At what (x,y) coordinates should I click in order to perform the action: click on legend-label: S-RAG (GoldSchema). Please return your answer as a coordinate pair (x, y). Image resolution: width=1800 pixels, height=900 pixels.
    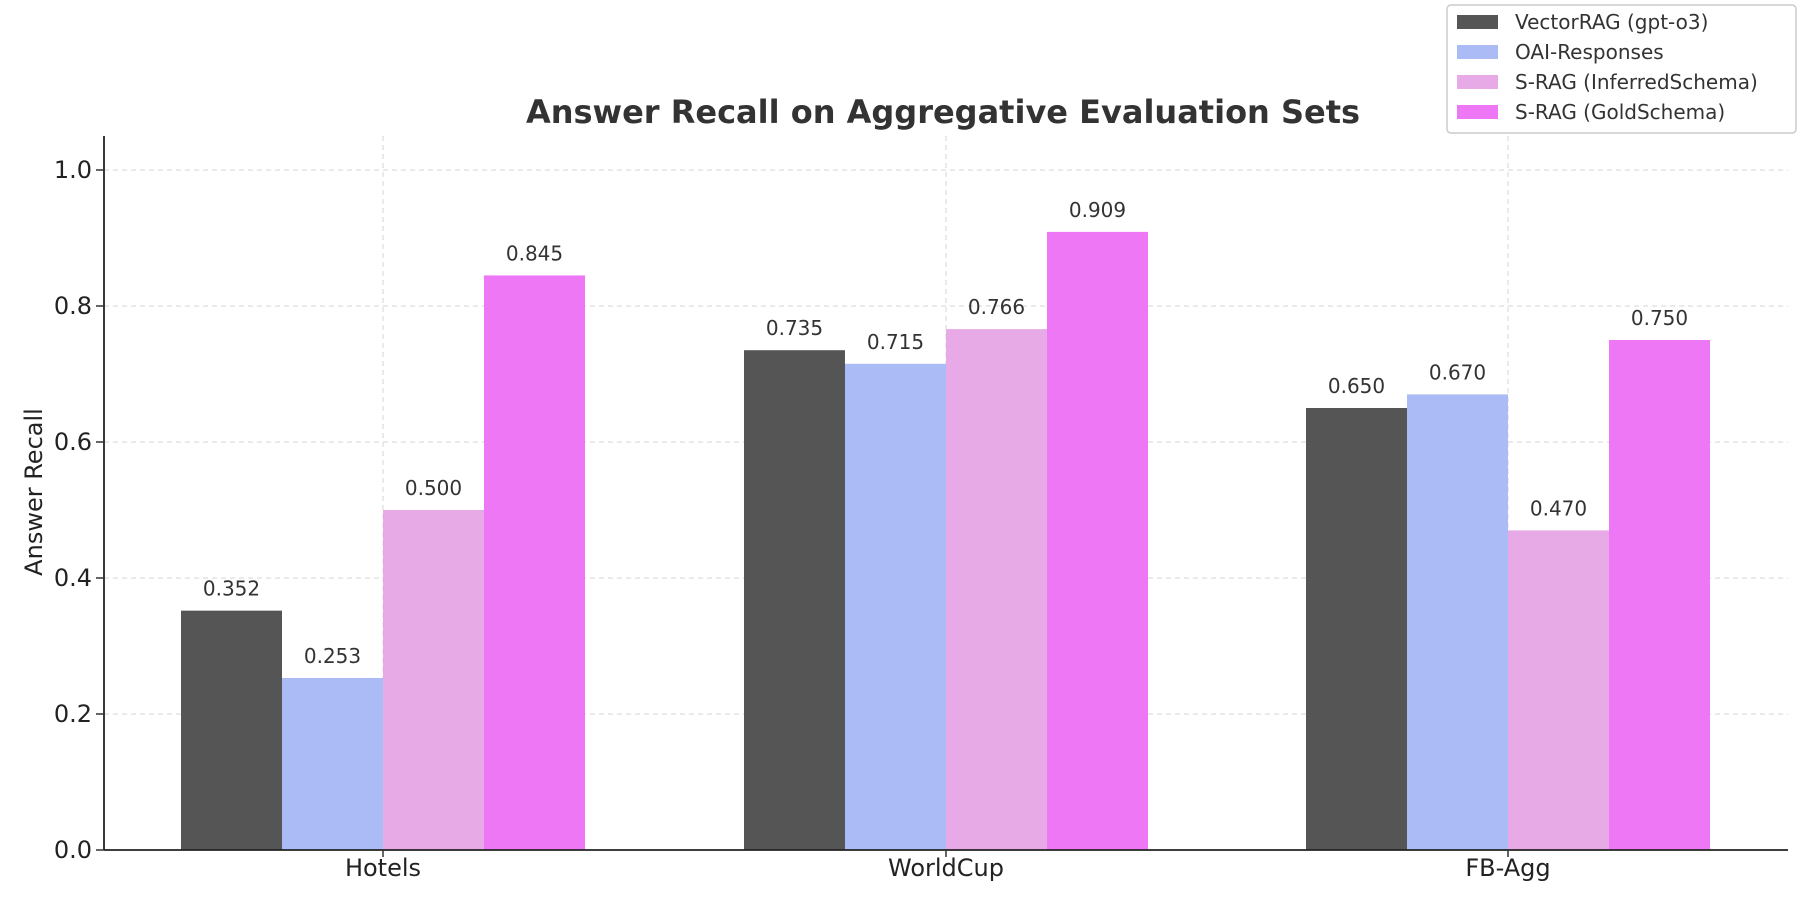
    Looking at the image, I should click on (1620, 112).